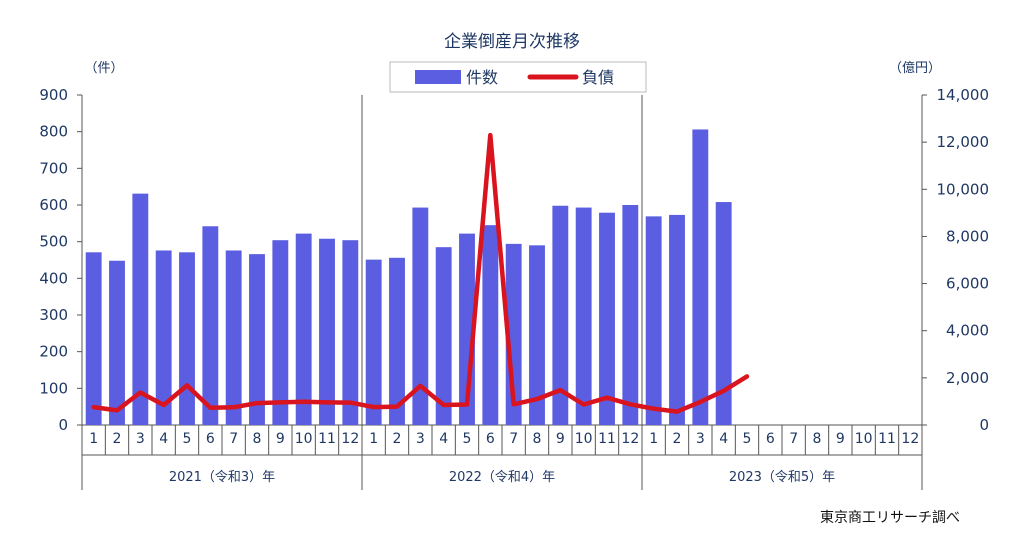 The width and height of the screenshot is (1024, 543). What do you see at coordinates (103, 68) in the screenshot?
I see `left-axis-unit: （件）` at bounding box center [103, 68].